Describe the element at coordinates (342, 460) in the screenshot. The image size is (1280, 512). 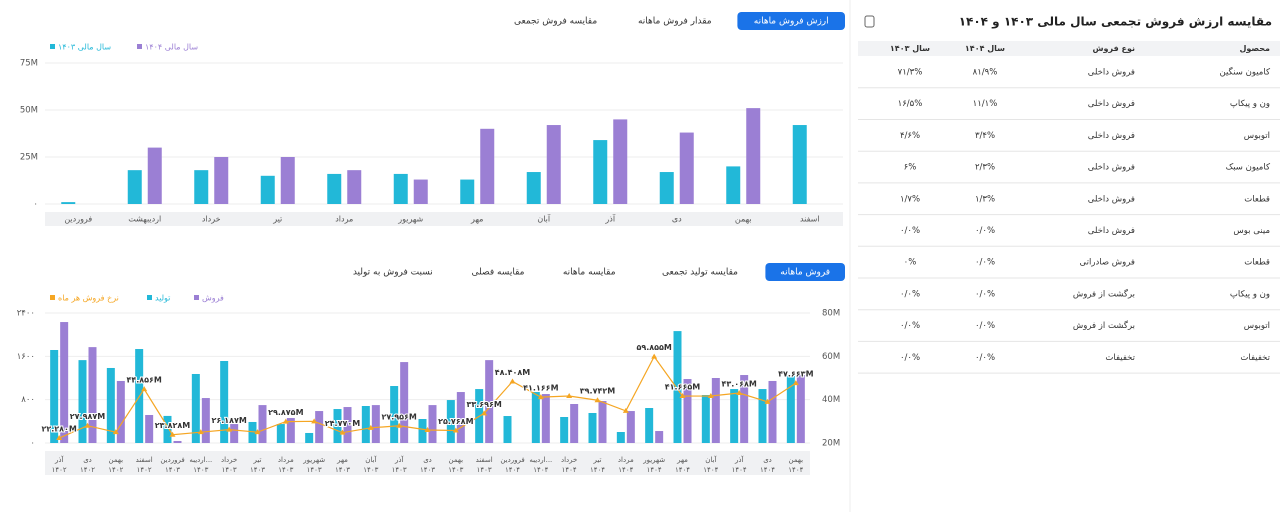
I see `x-tick-label: مهر` at that location.